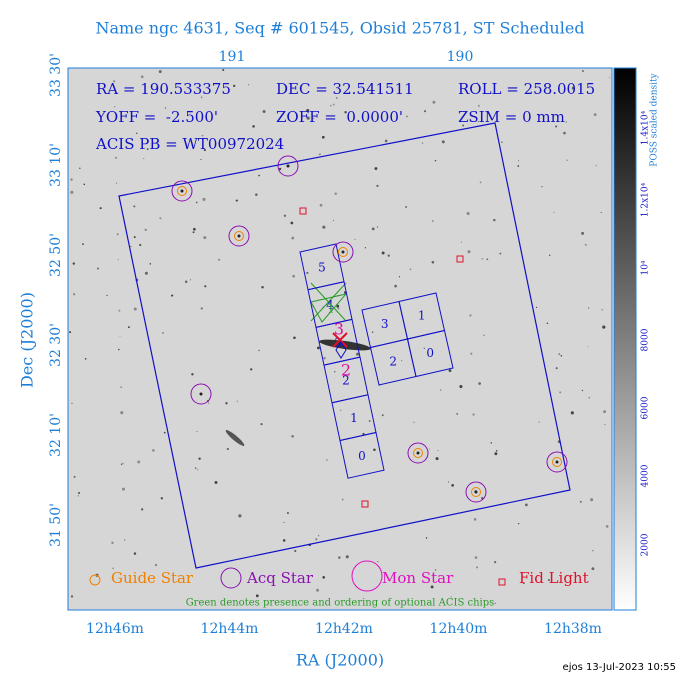 The image size is (680, 684). What do you see at coordinates (339, 117) in the screenshot?
I see `header: ZOFF = 0.0000'` at bounding box center [339, 117].